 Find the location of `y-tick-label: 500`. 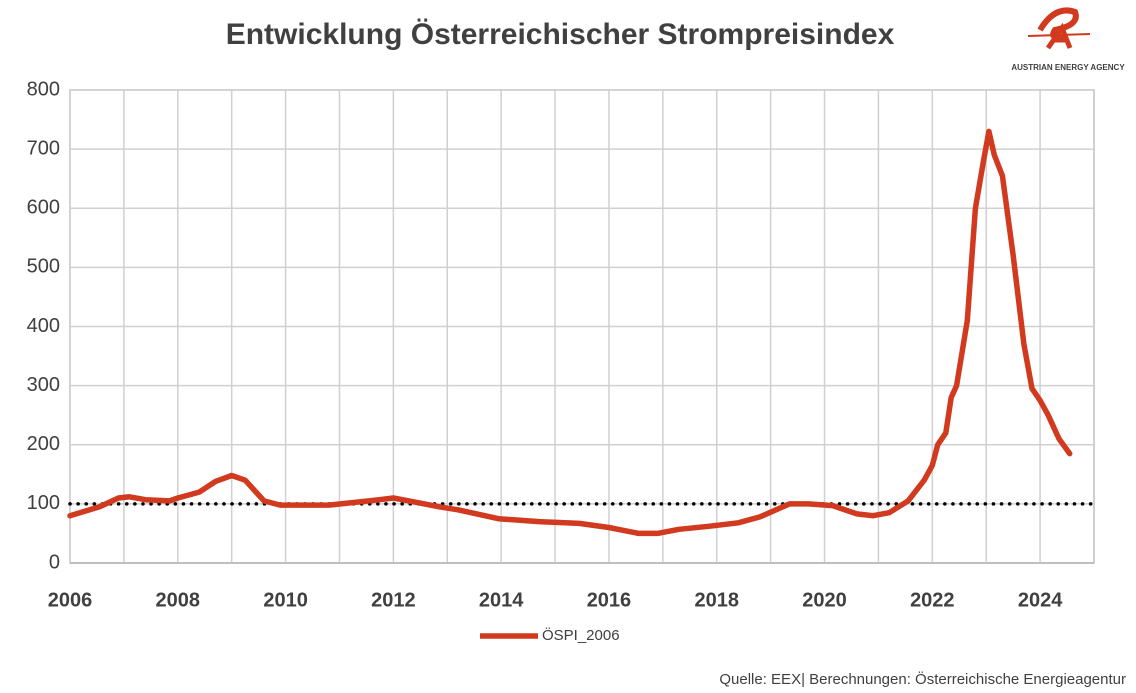

y-tick-label: 500 is located at coordinates (43, 267).